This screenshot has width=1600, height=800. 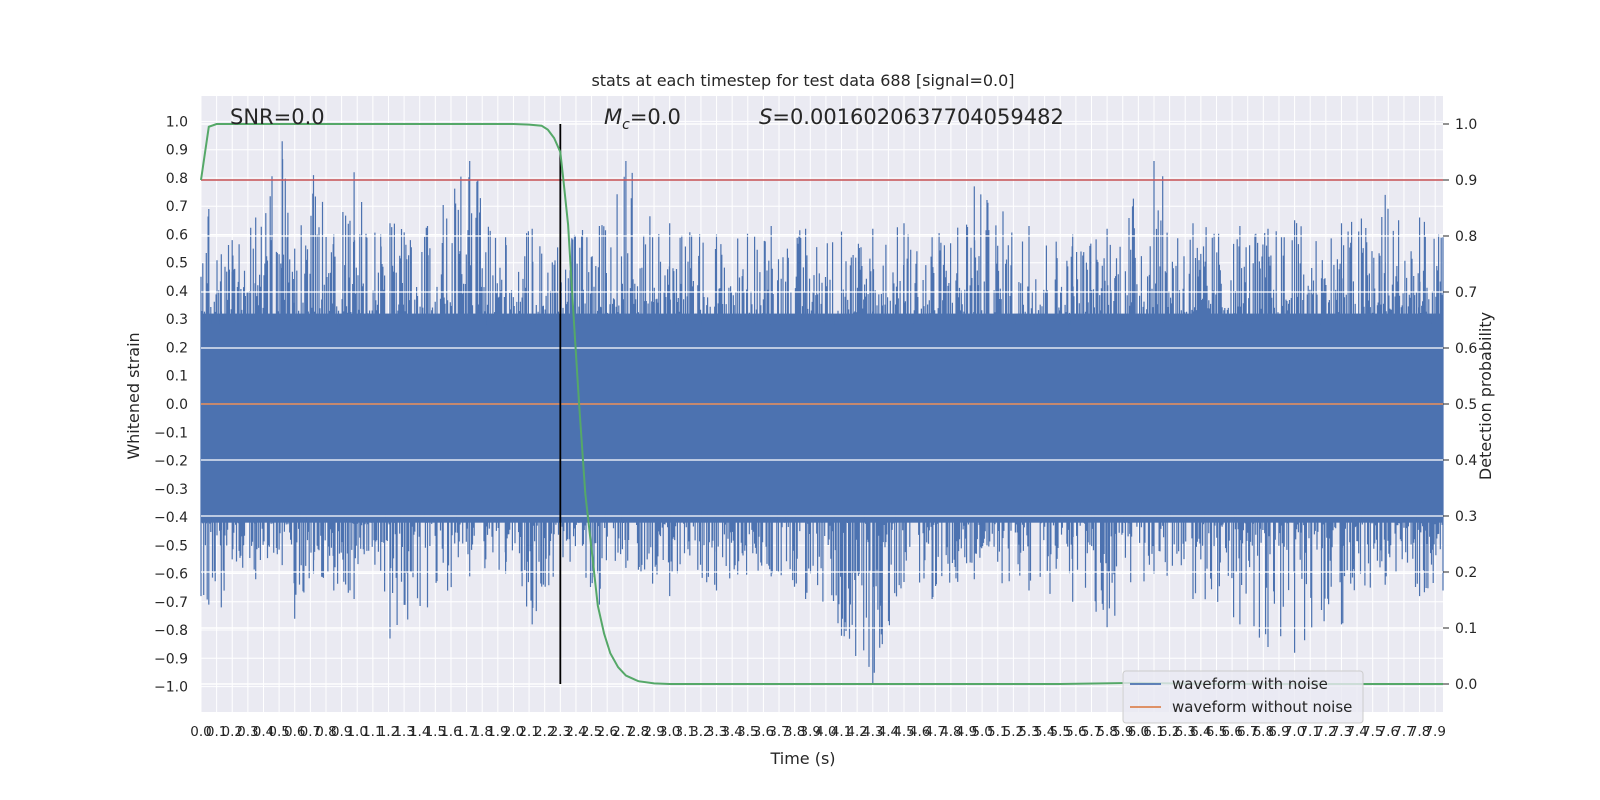 What do you see at coordinates (1184, 732) in the screenshot?
I see `x-tick-label: 6.3` at bounding box center [1184, 732].